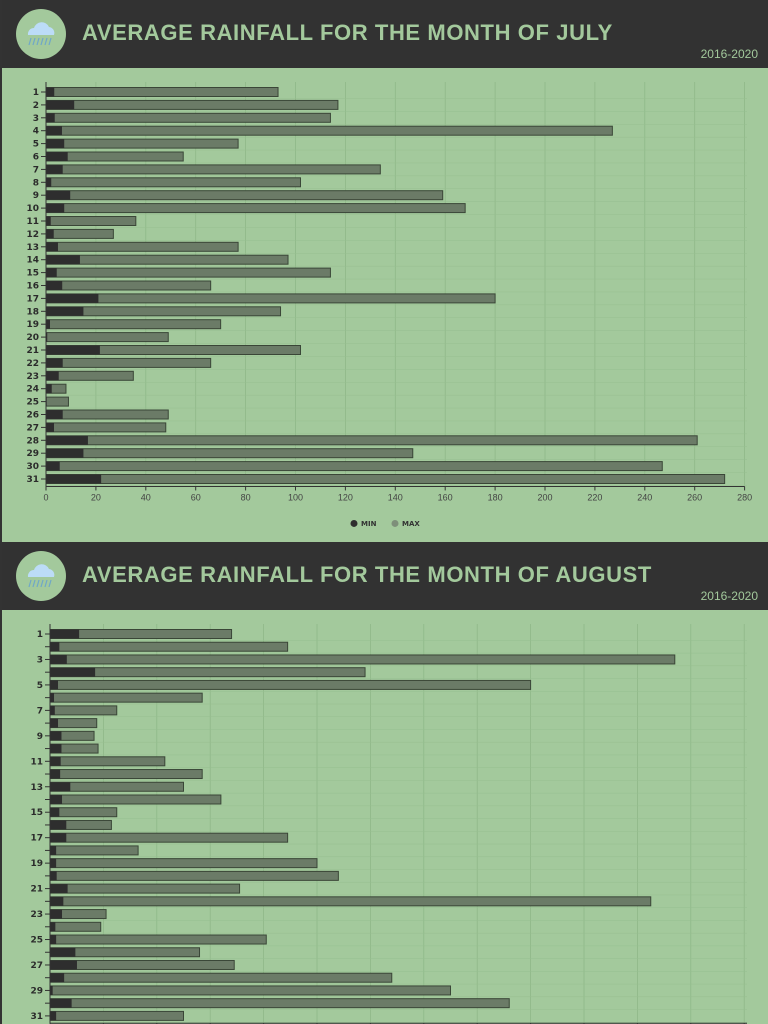 The width and height of the screenshot is (768, 1024). What do you see at coordinates (395, 523) in the screenshot?
I see `legend-max-swatch` at bounding box center [395, 523].